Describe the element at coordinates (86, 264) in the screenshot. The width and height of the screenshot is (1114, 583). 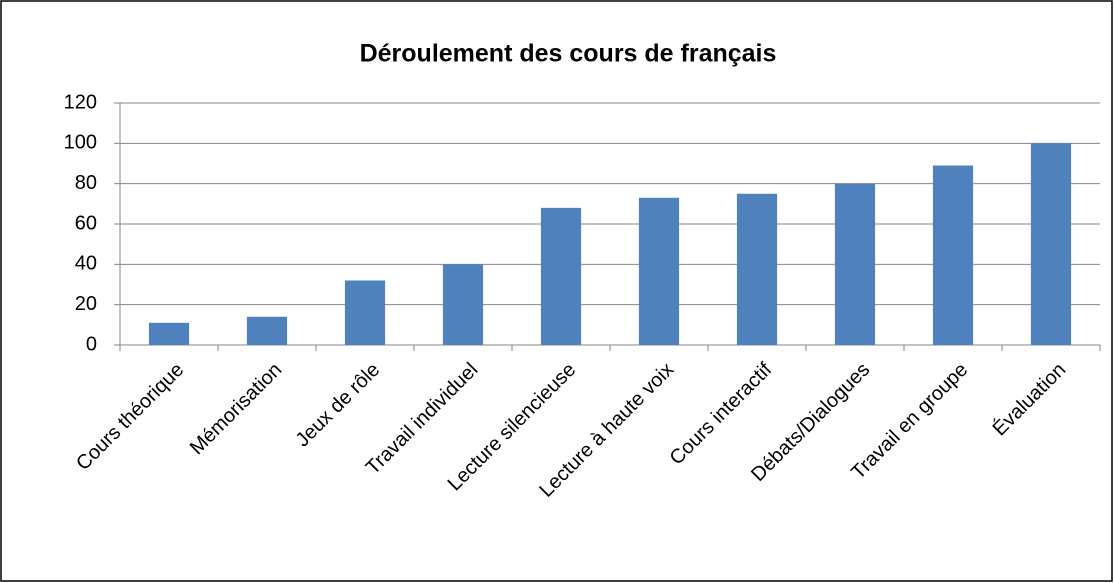
I see `y-tick-label: 40` at that location.